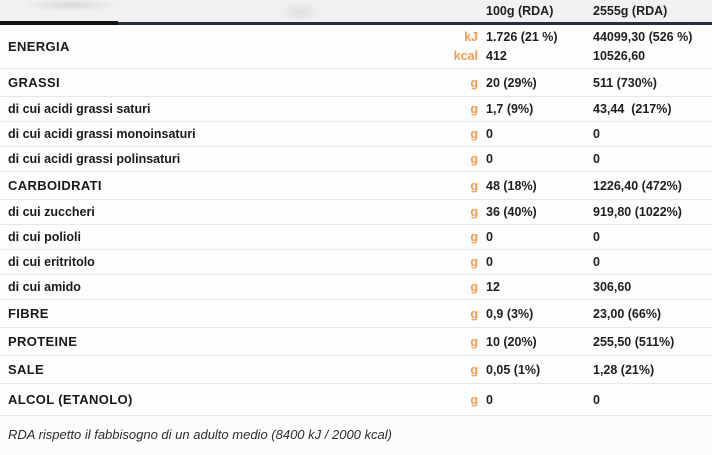  Describe the element at coordinates (539, 342) in the screenshot. I see `value-cell-100g: 10 (20%)` at that location.